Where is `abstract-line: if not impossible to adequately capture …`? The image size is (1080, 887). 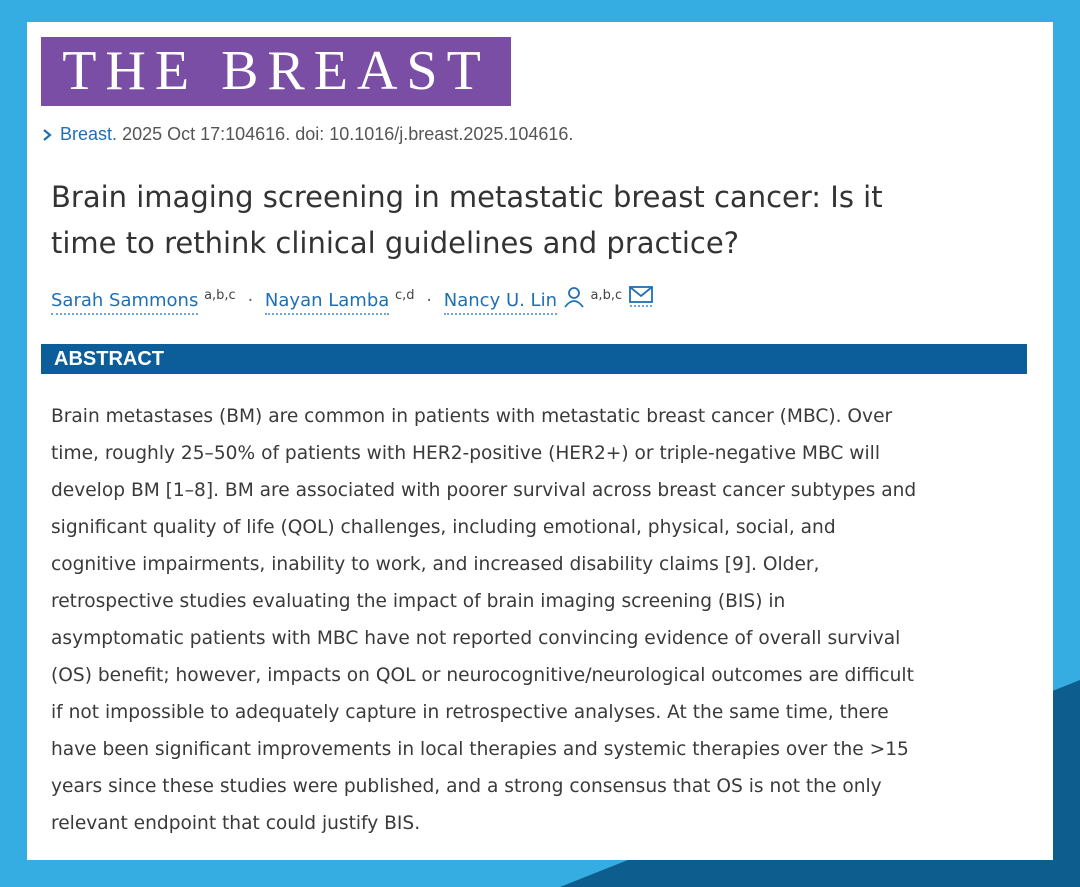 abstract-line: if not impossible to adequately capture … is located at coordinates (470, 712).